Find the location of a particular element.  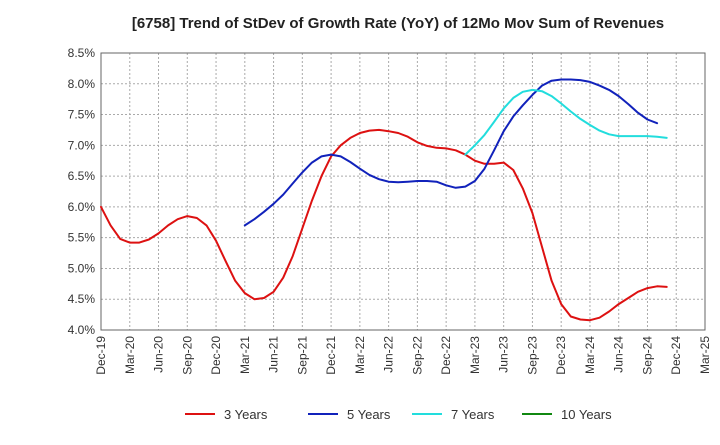

series-line-7-years is located at coordinates (566, 122).